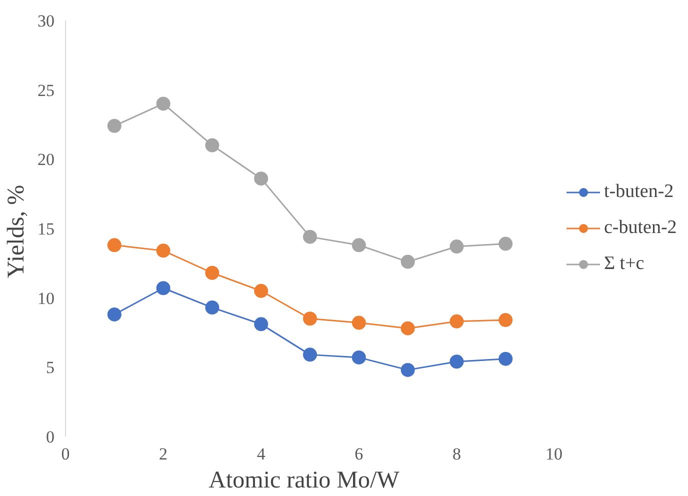 The width and height of the screenshot is (688, 496). What do you see at coordinates (639, 192) in the screenshot?
I see `legend-label: t-buten-2` at bounding box center [639, 192].